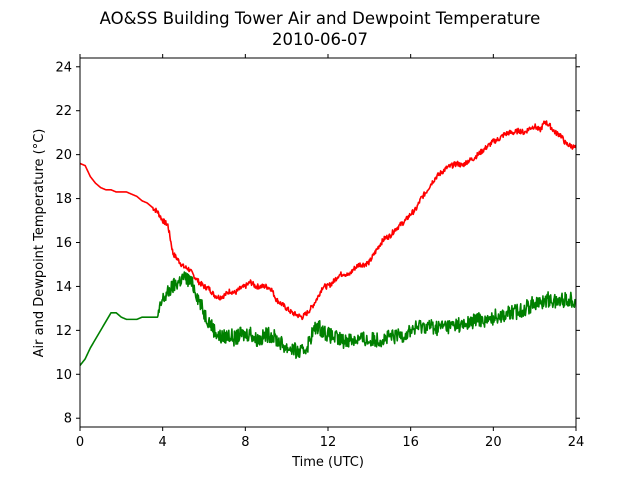  Describe the element at coordinates (576, 442) in the screenshot. I see `x-tick-label: 24` at that location.